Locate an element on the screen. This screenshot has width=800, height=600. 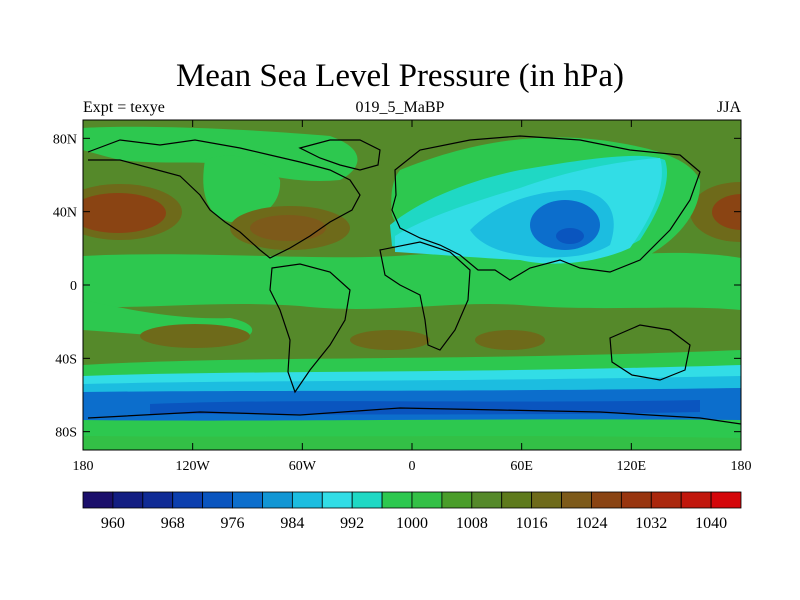
x-tick-label: 120E is located at coordinates (632, 466).